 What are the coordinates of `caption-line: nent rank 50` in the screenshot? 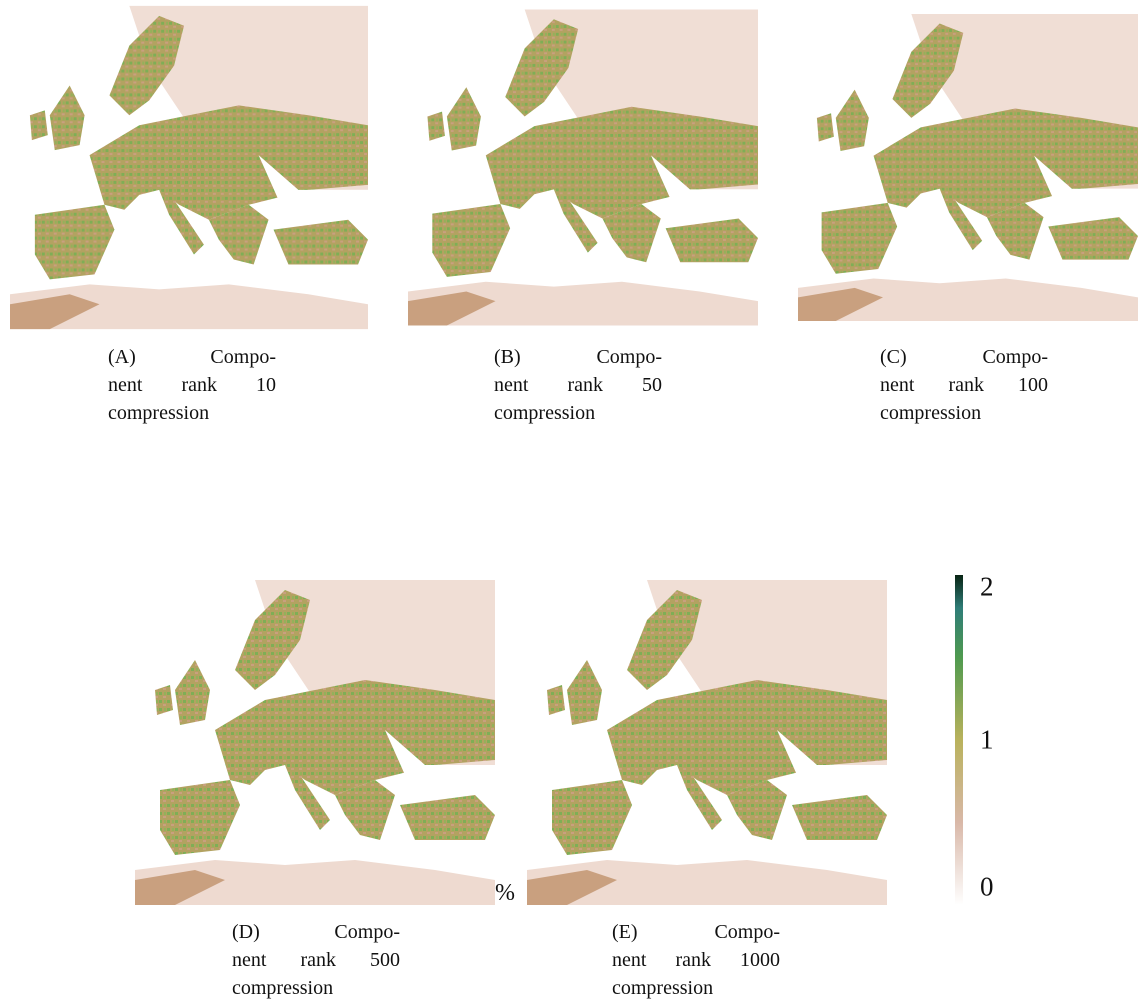 It's located at (578, 385).